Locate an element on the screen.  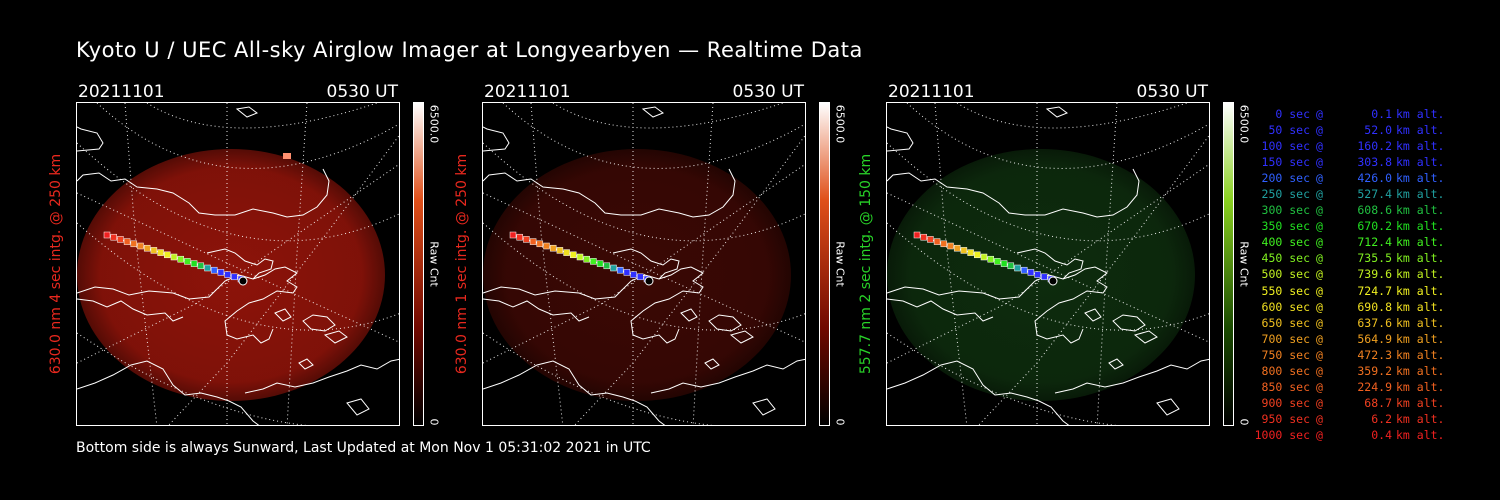
legend-time: 400 sec is located at coordinates (1285, 242).